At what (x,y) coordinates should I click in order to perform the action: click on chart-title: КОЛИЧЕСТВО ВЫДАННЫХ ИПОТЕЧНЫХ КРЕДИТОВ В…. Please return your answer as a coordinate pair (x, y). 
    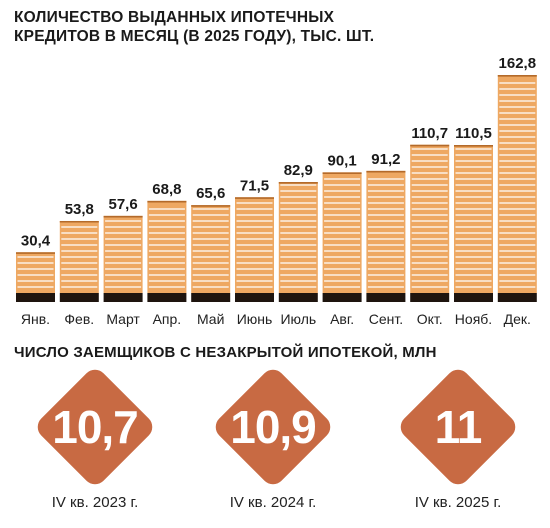
    Looking at the image, I should click on (194, 27).